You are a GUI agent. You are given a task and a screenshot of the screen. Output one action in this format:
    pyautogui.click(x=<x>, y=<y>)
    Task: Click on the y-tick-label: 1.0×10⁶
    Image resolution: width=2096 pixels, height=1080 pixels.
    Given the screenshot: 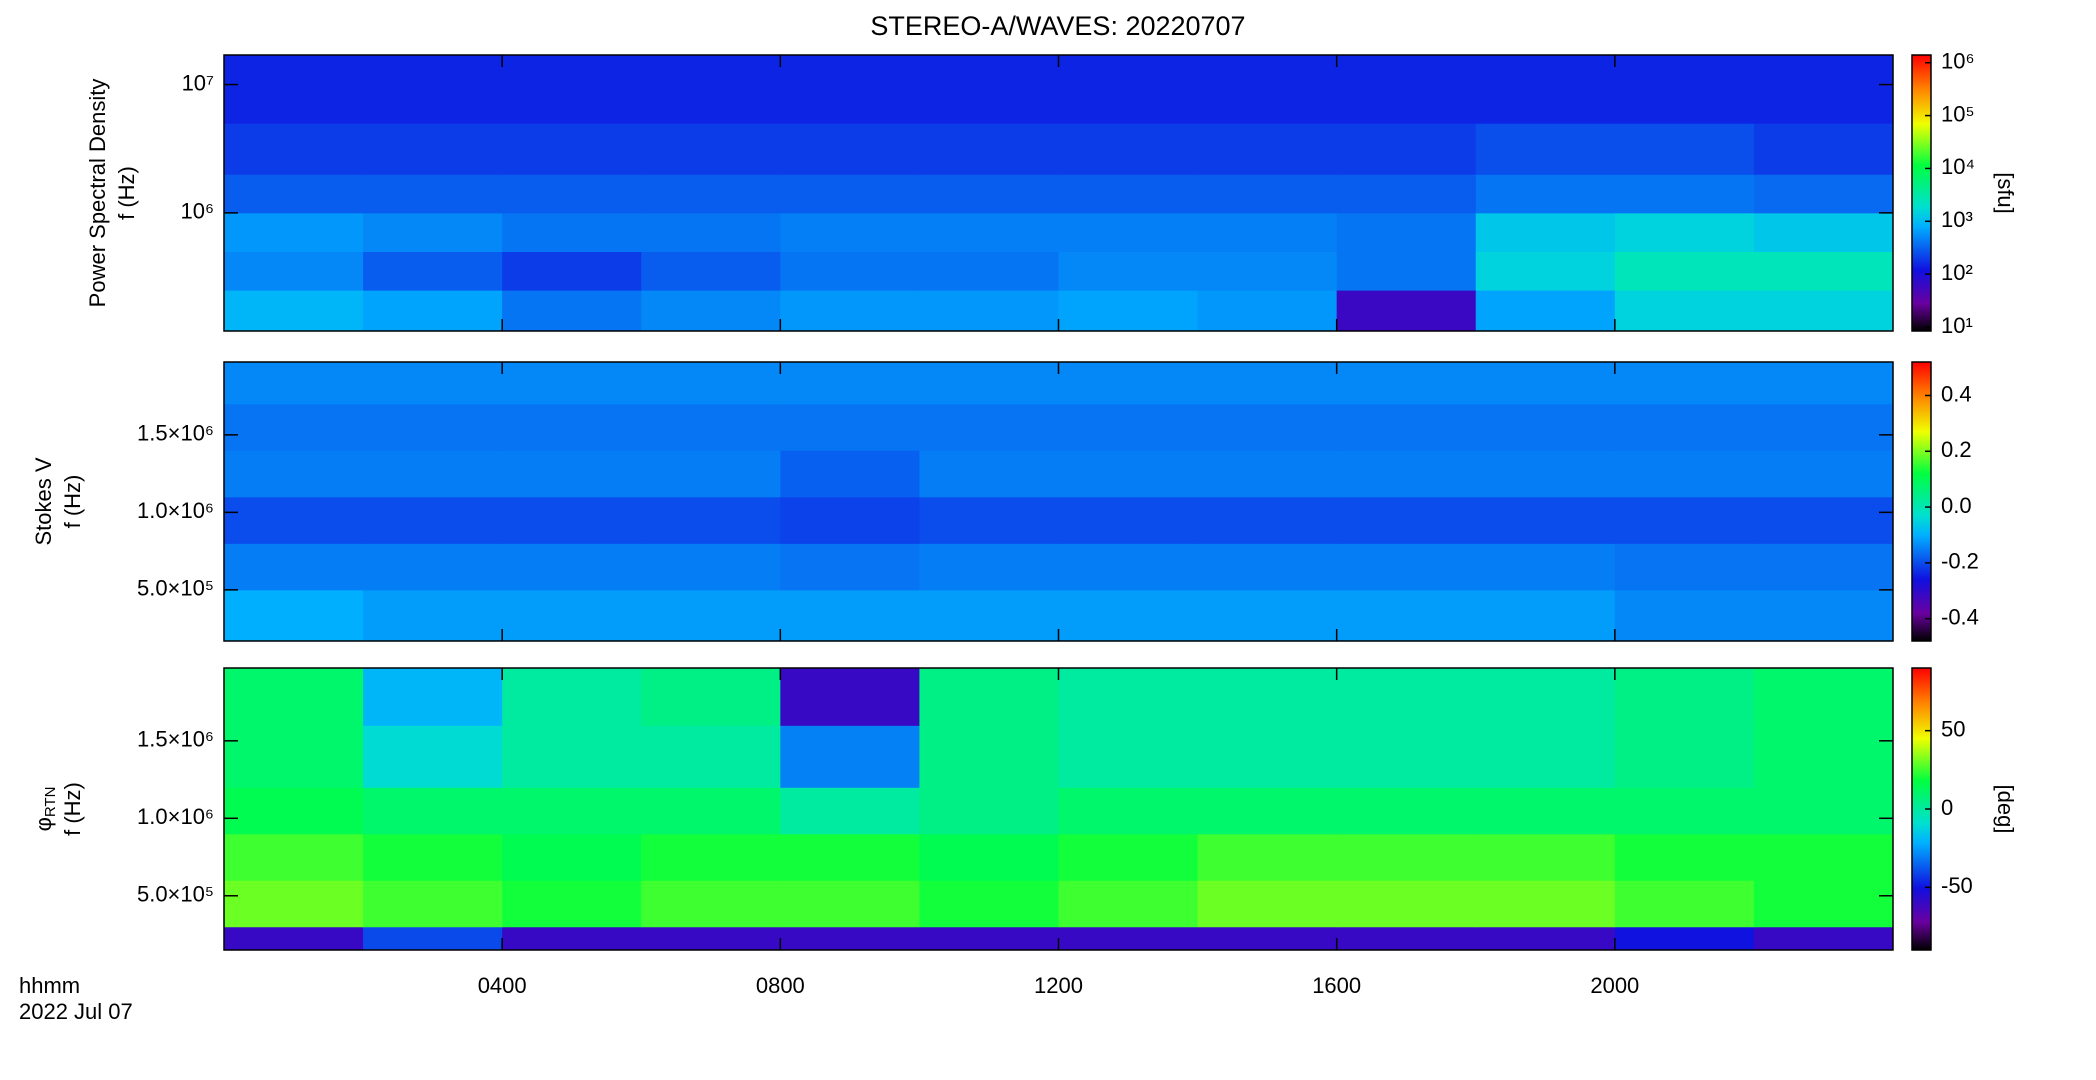 What is the action you would take?
    pyautogui.click(x=175, y=816)
    